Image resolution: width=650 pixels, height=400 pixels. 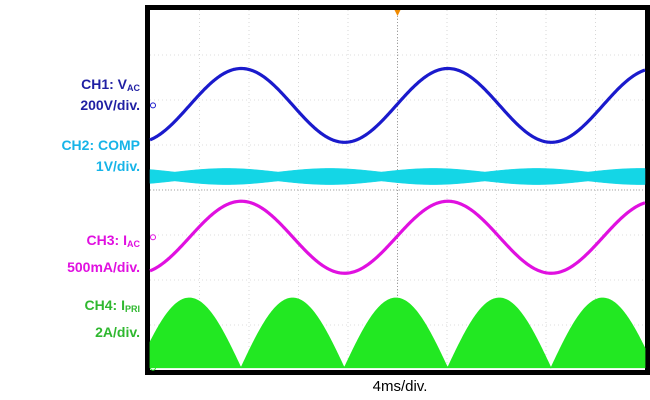 I want to click on channel-marker-ch4, so click(x=153, y=367).